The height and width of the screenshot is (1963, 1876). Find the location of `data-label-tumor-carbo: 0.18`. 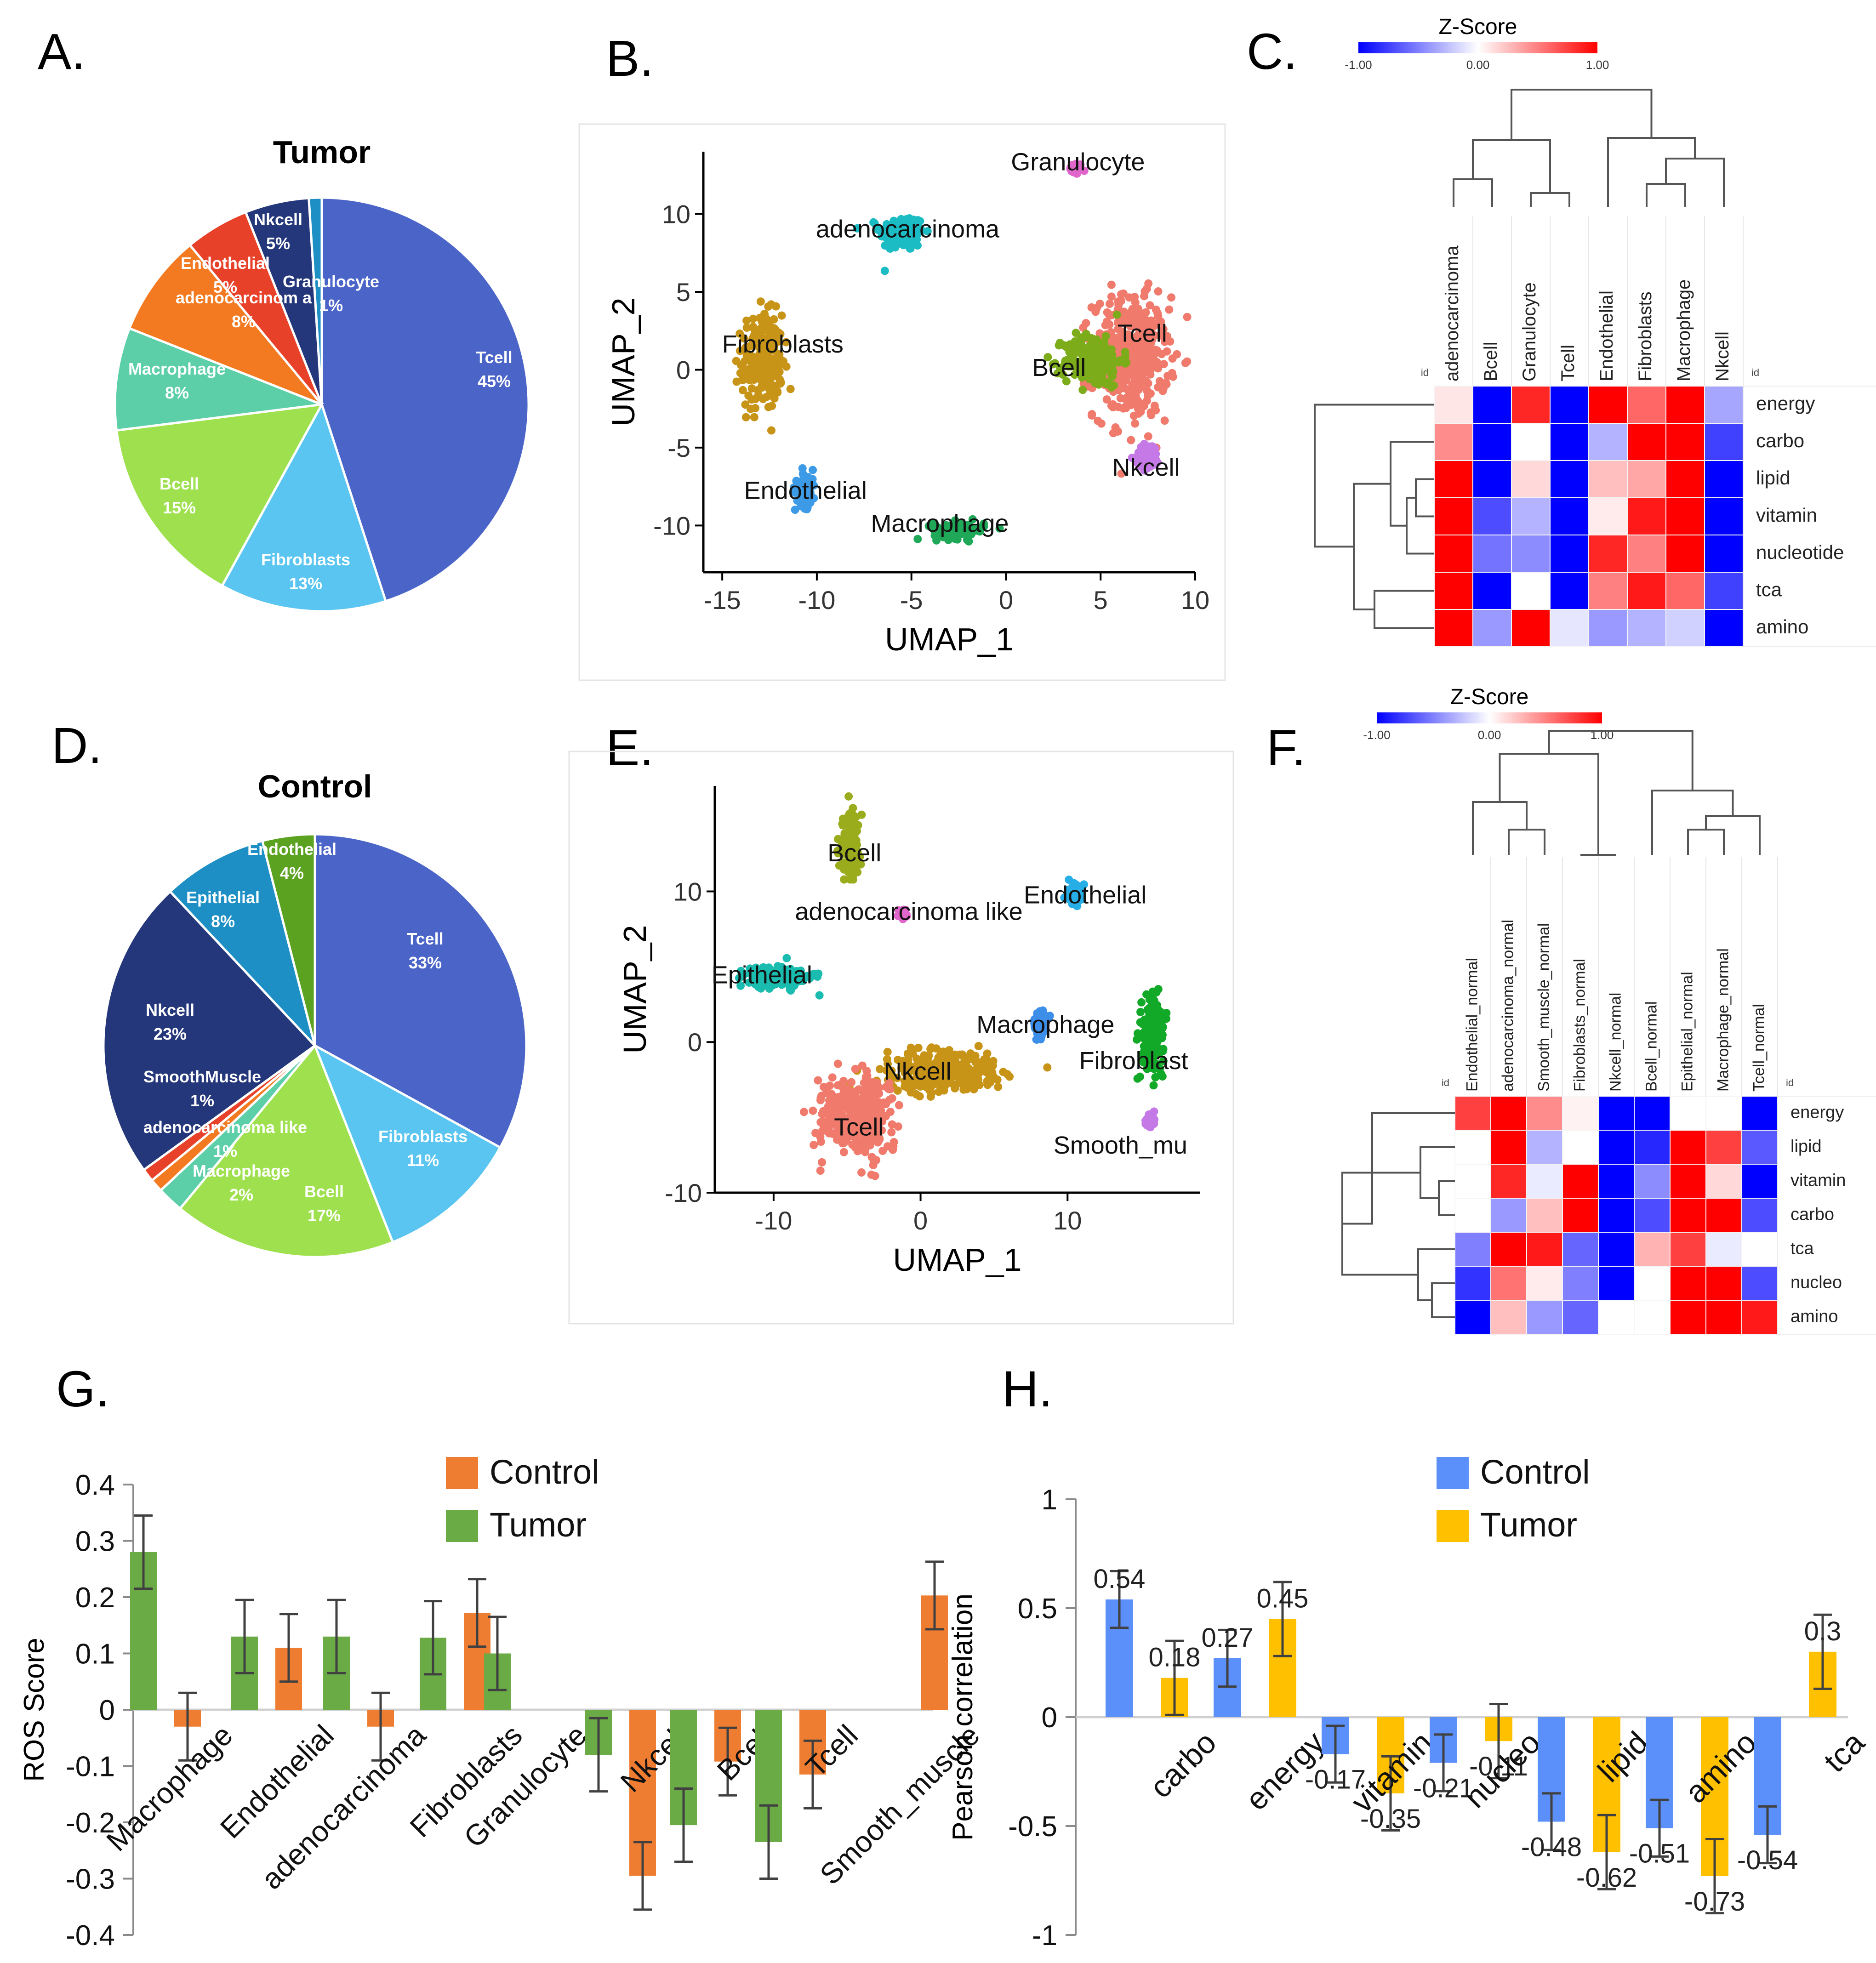

data-label-tumor-carbo: 0.18 is located at coordinates (1175, 1658).